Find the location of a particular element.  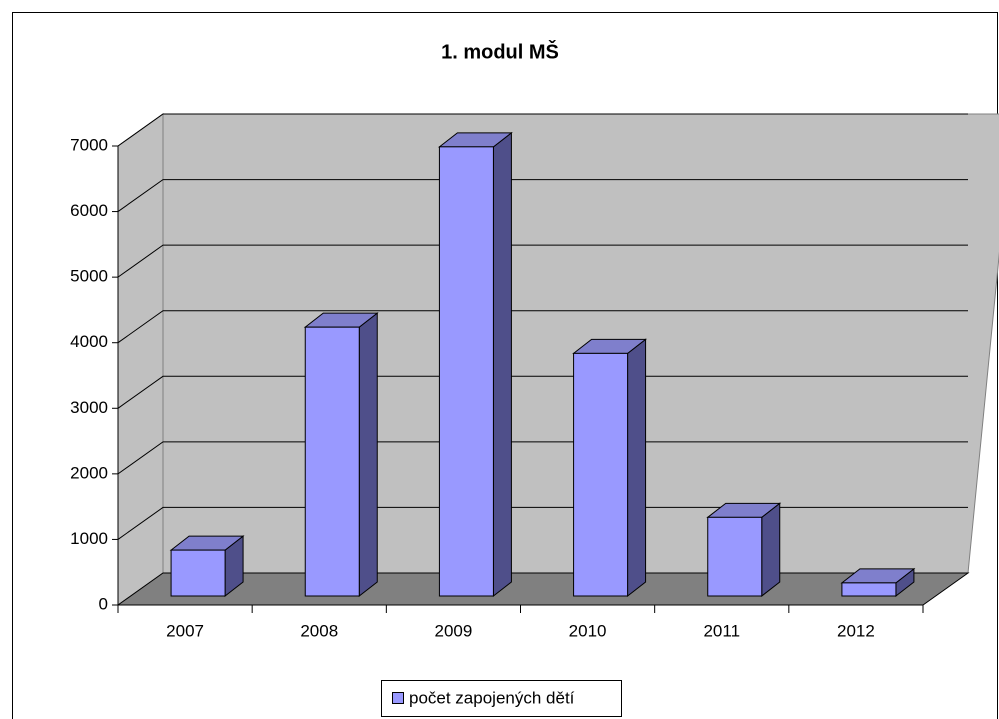

floor is located at coordinates (543, 589).